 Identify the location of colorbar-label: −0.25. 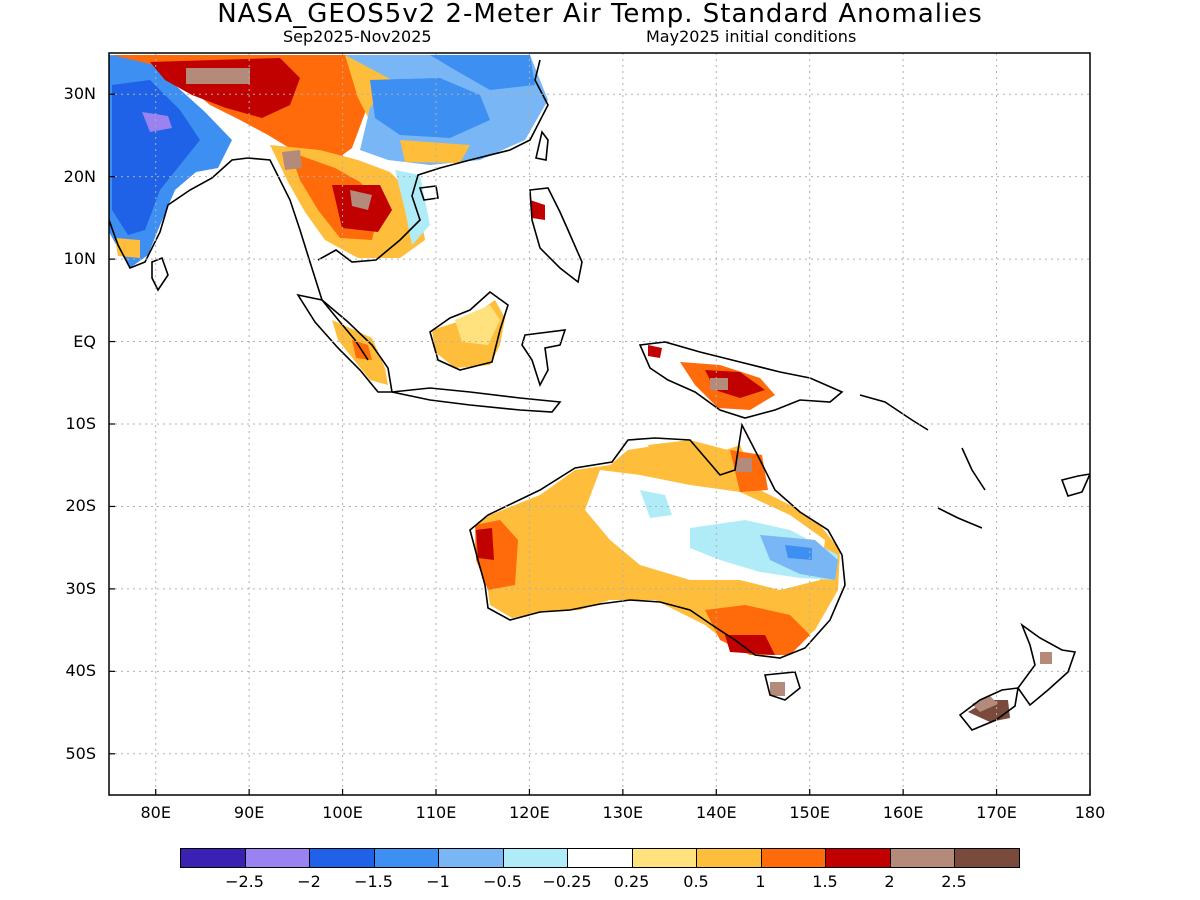
(567, 881).